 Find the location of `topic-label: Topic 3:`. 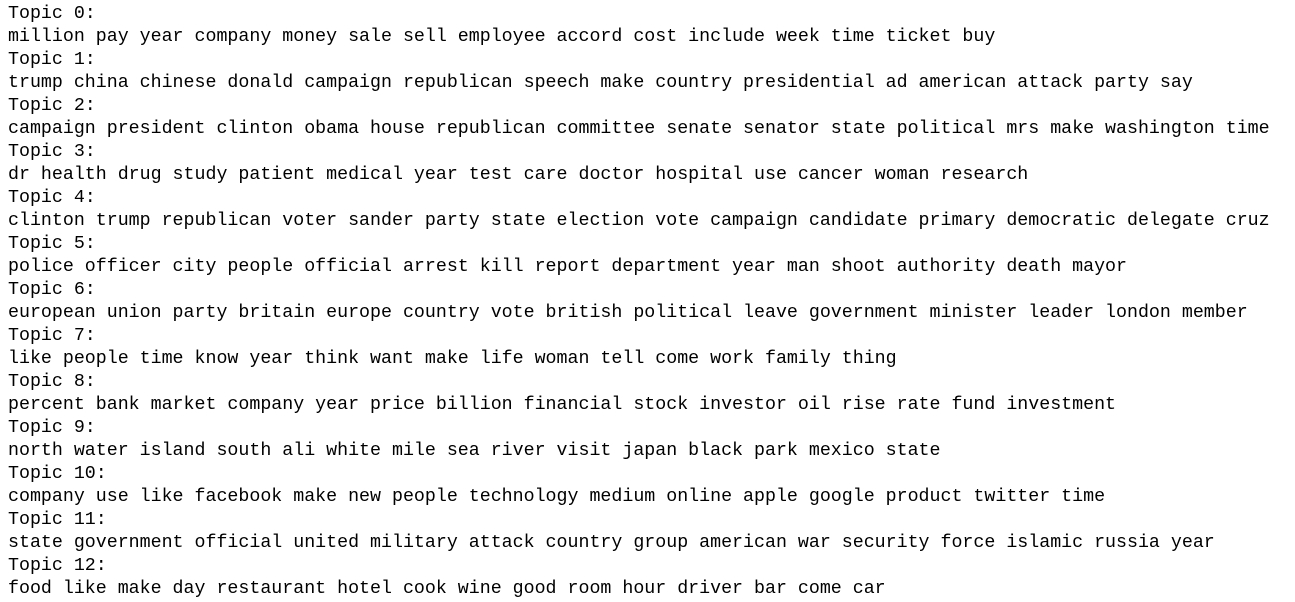

topic-label: Topic 3: is located at coordinates (52, 152).